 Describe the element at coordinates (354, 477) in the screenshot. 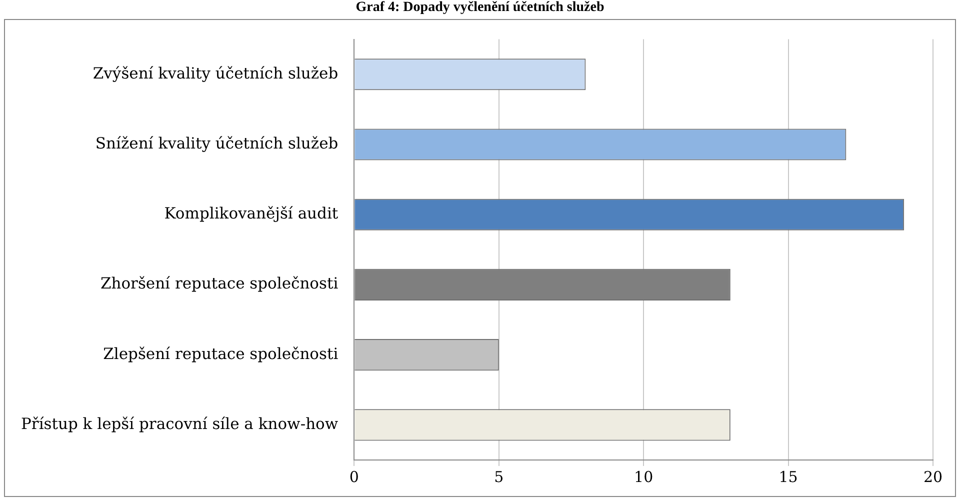

I see `x-tick-label: 0` at that location.